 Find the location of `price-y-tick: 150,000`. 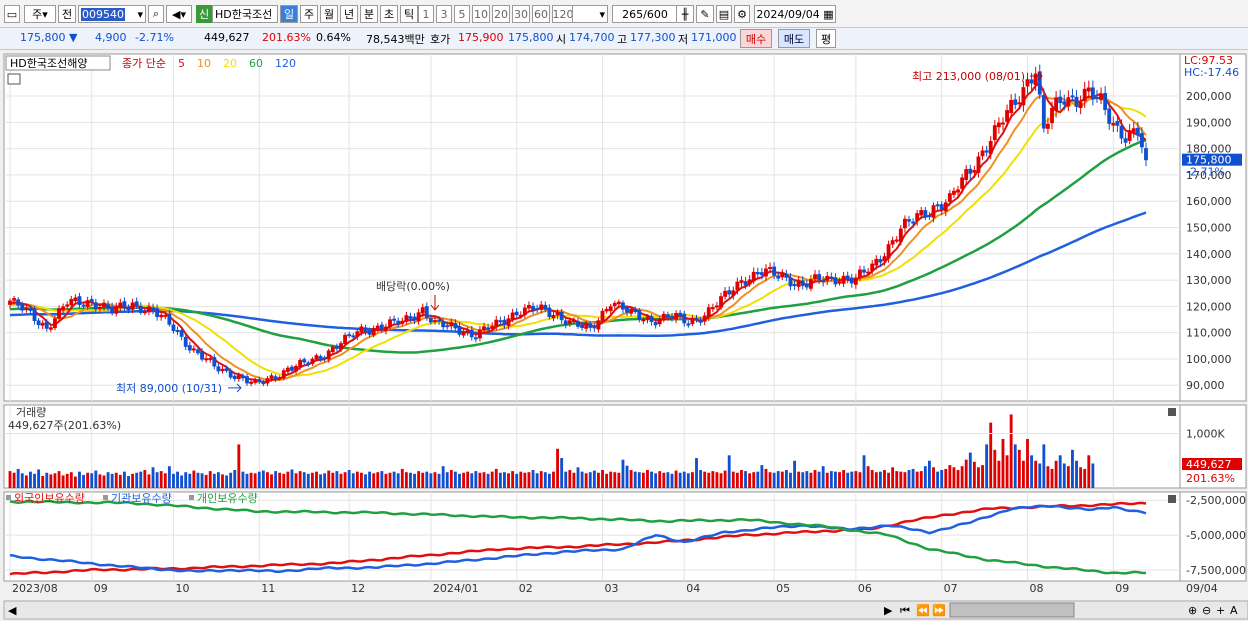

price-y-tick: 150,000 is located at coordinates (1209, 228).